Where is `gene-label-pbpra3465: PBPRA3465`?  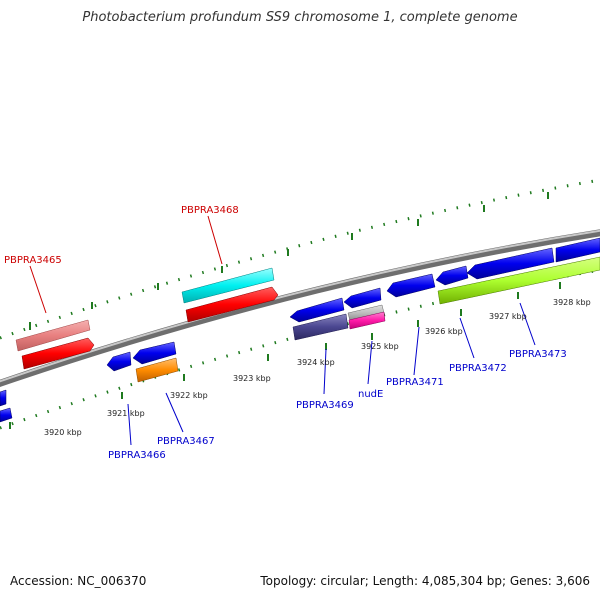 gene-label-pbpra3465: PBPRA3465 is located at coordinates (33, 260).